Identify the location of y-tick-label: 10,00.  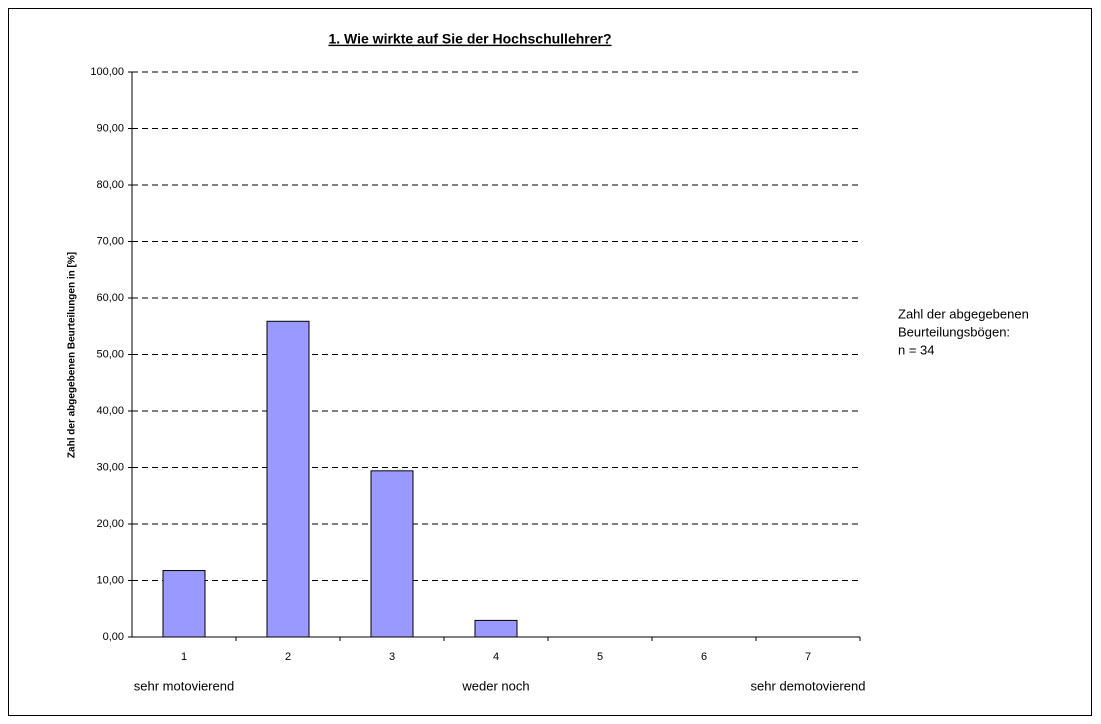
(110, 580).